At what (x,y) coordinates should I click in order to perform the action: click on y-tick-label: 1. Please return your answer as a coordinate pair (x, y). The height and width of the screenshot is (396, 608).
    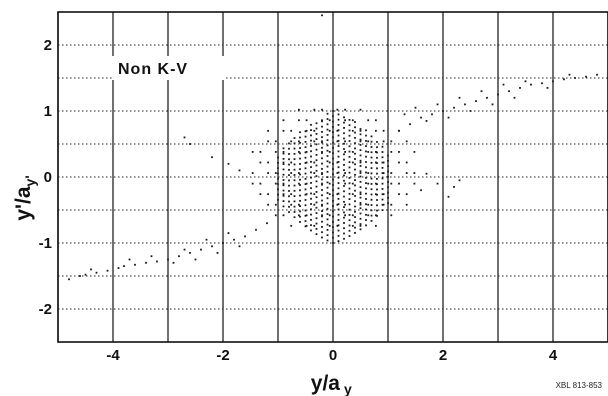
    Looking at the image, I should click on (48, 111).